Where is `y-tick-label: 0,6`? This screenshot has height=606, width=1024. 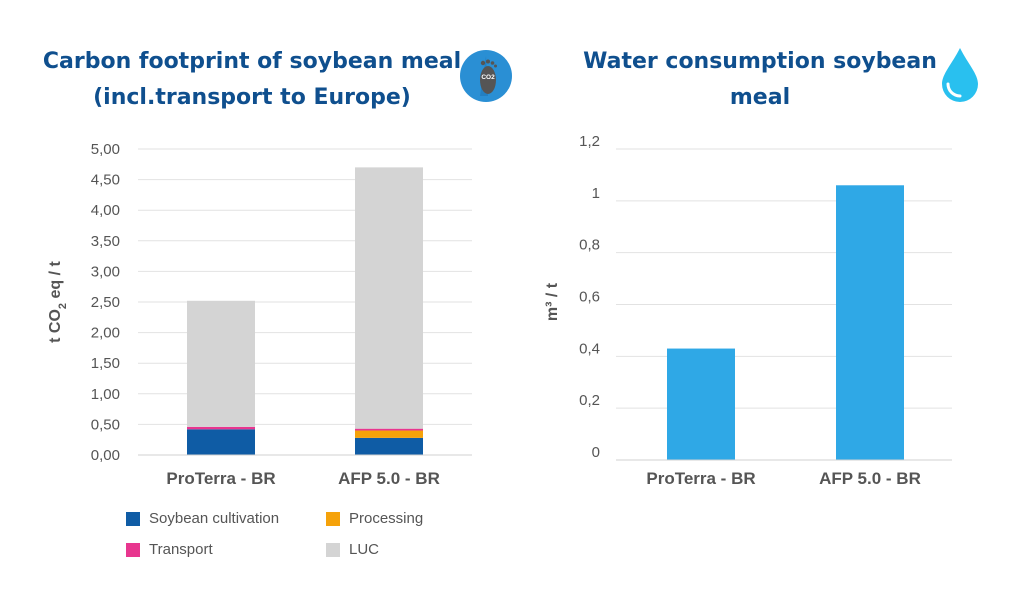
y-tick-label: 0,6 is located at coordinates (589, 297).